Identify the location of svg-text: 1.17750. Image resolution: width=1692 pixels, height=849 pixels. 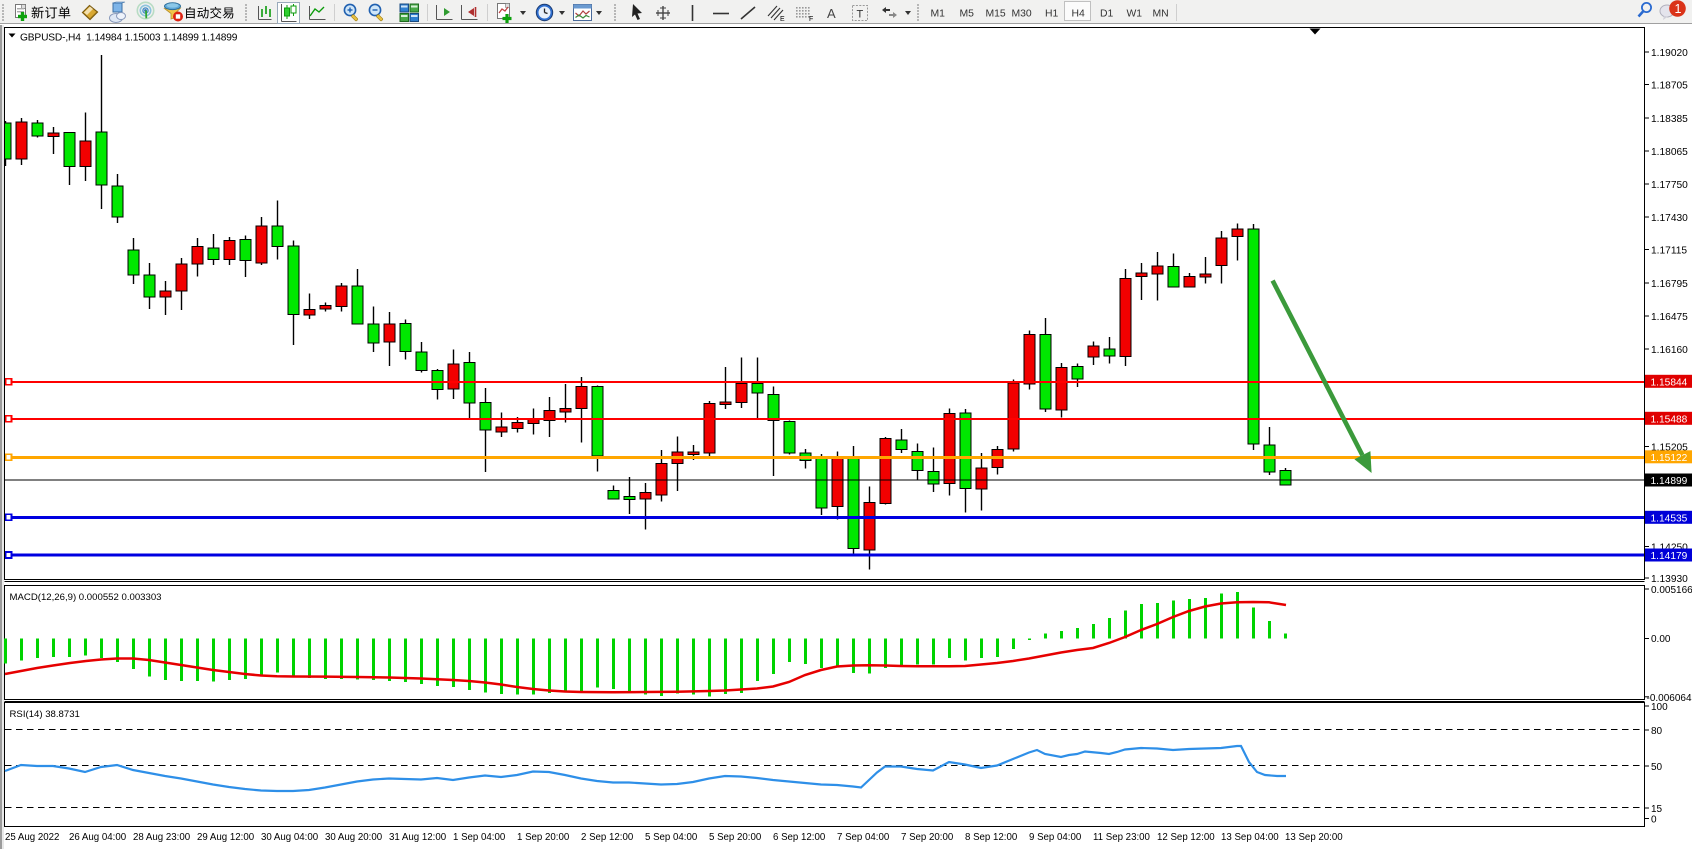
(1669, 185).